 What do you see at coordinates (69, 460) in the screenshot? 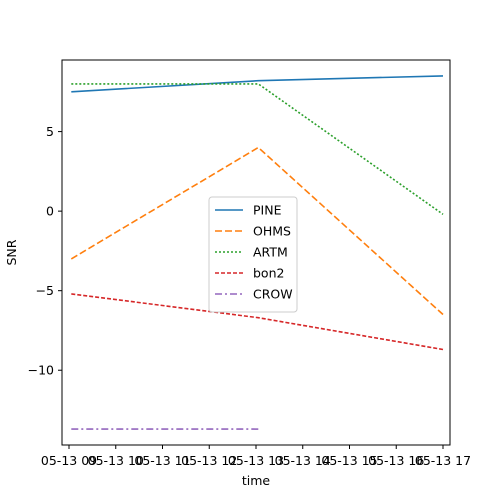
I see `x-tick-label: 05-13 09` at bounding box center [69, 460].